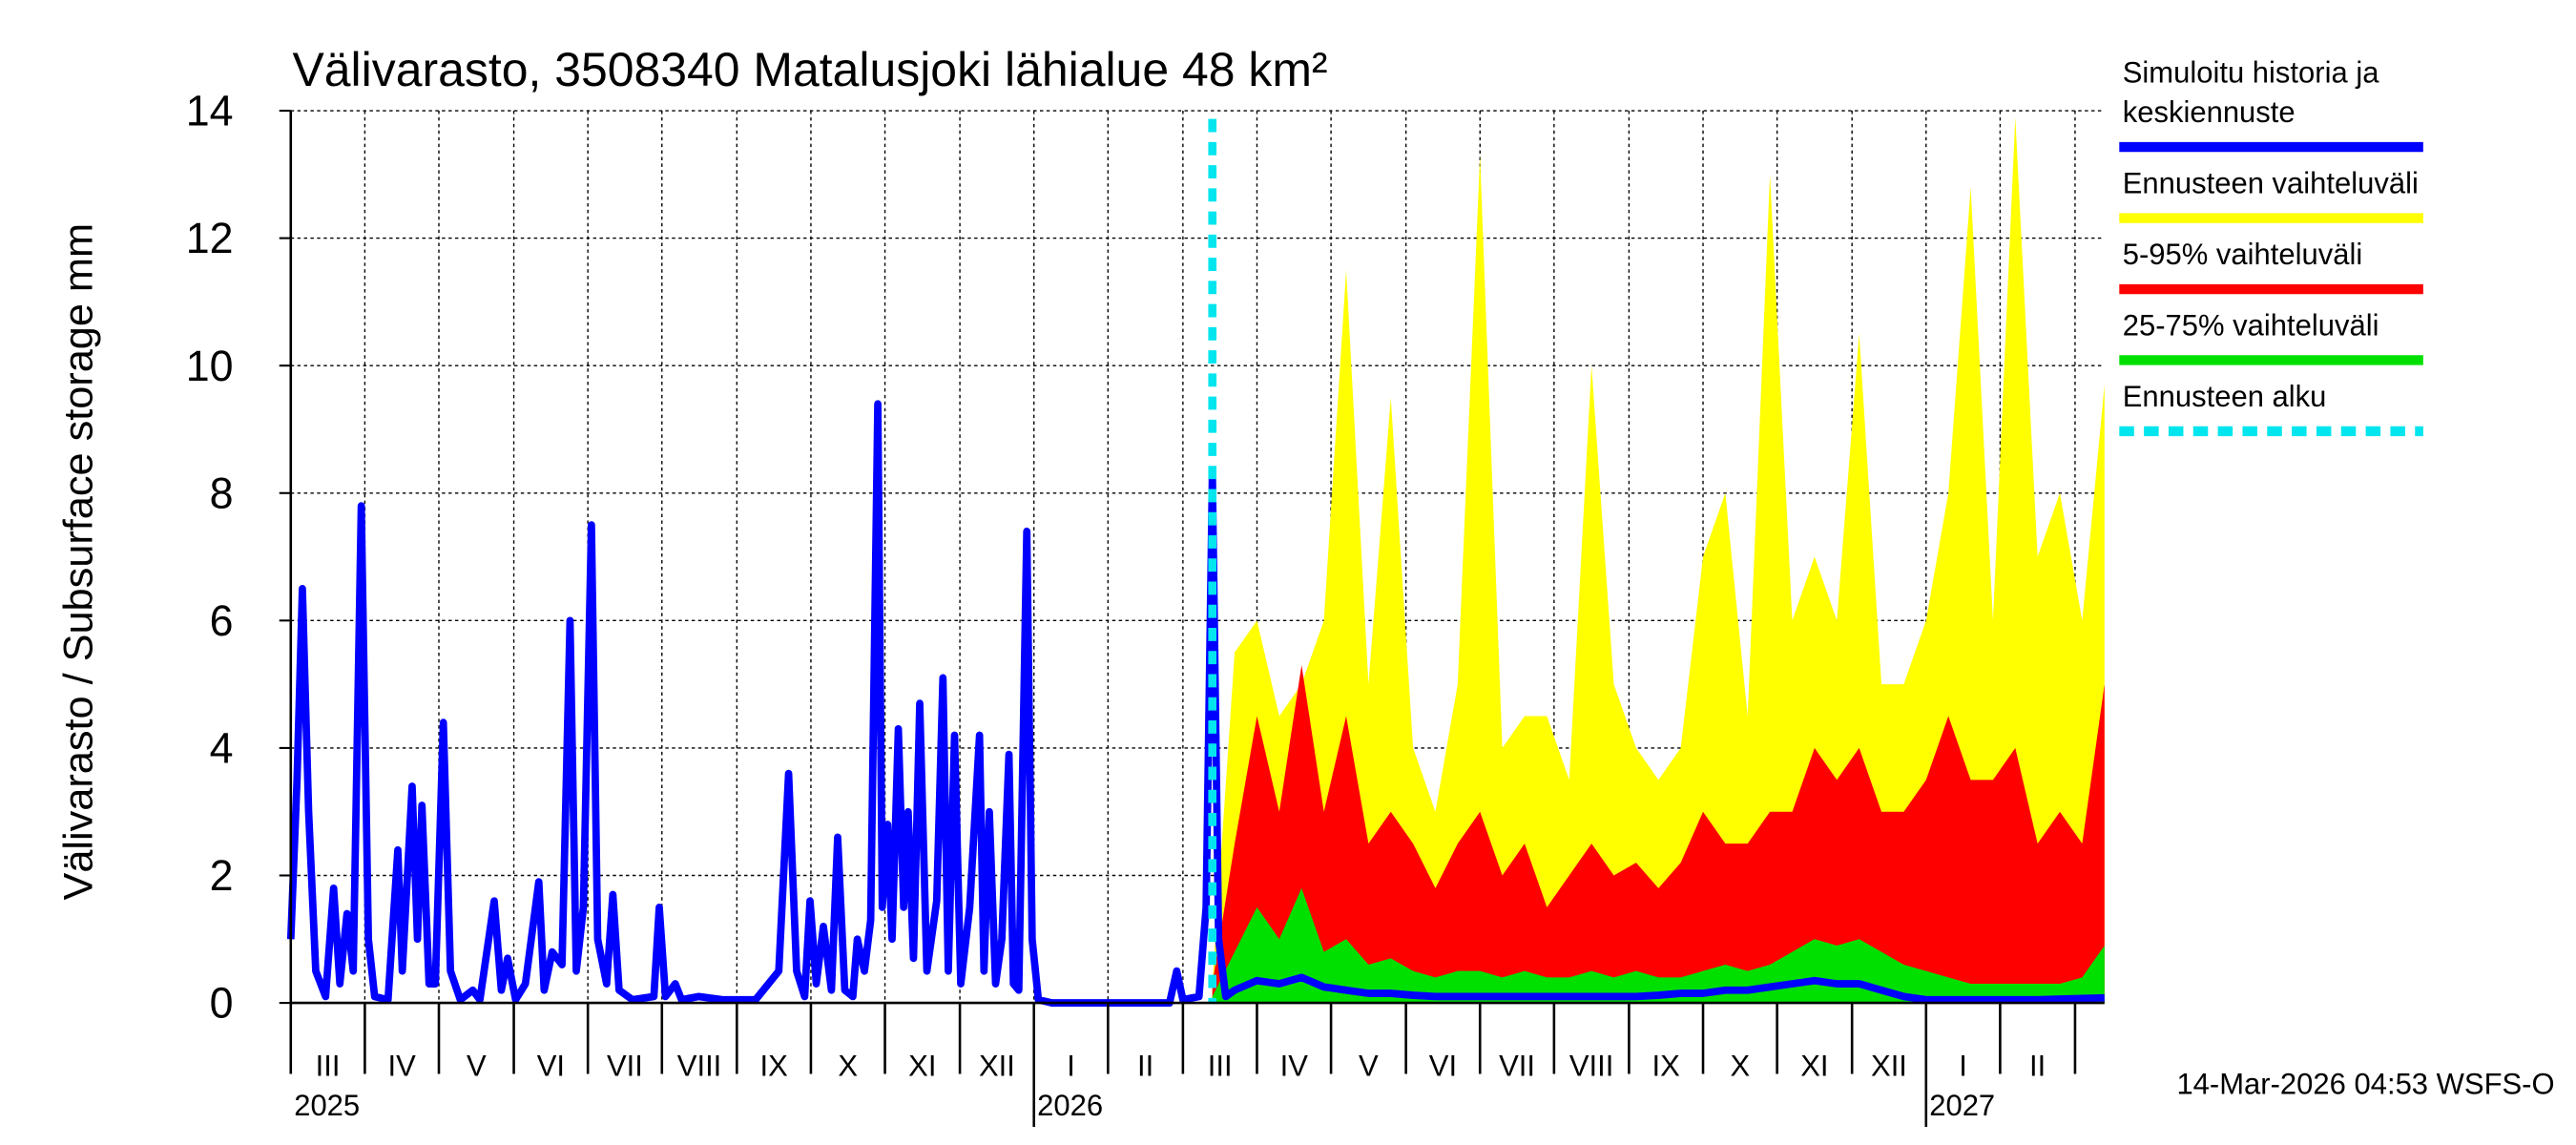  What do you see at coordinates (222, 620) in the screenshot?
I see `y-tick-label: 6` at bounding box center [222, 620].